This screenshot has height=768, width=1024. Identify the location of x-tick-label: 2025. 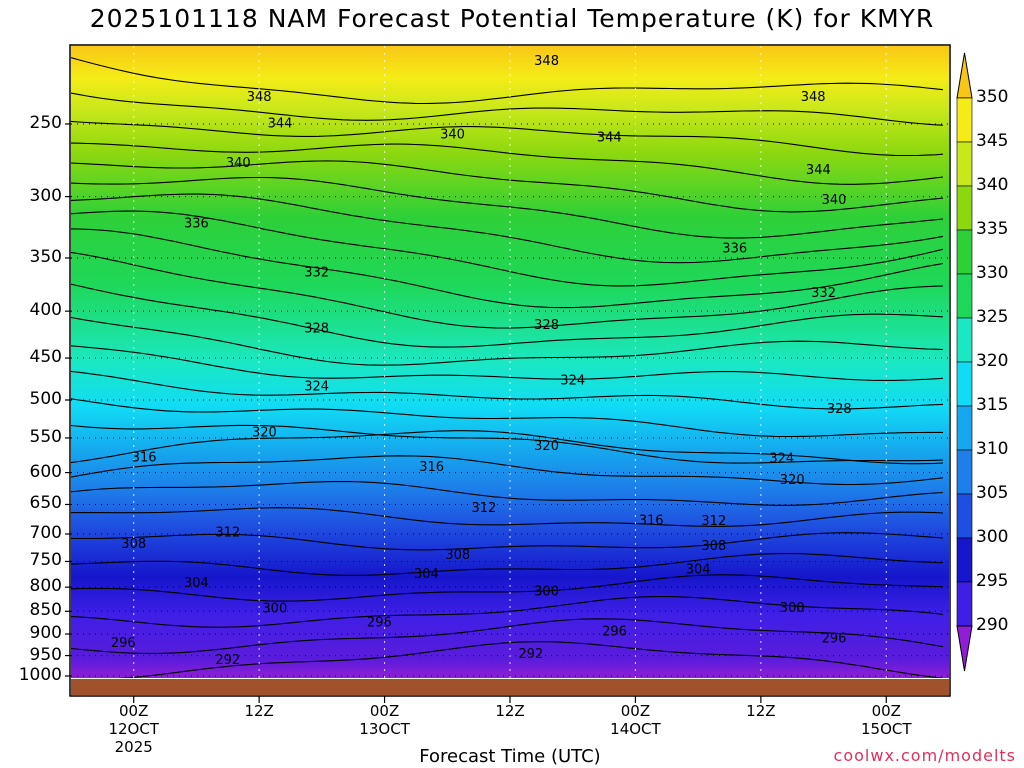
(133, 747).